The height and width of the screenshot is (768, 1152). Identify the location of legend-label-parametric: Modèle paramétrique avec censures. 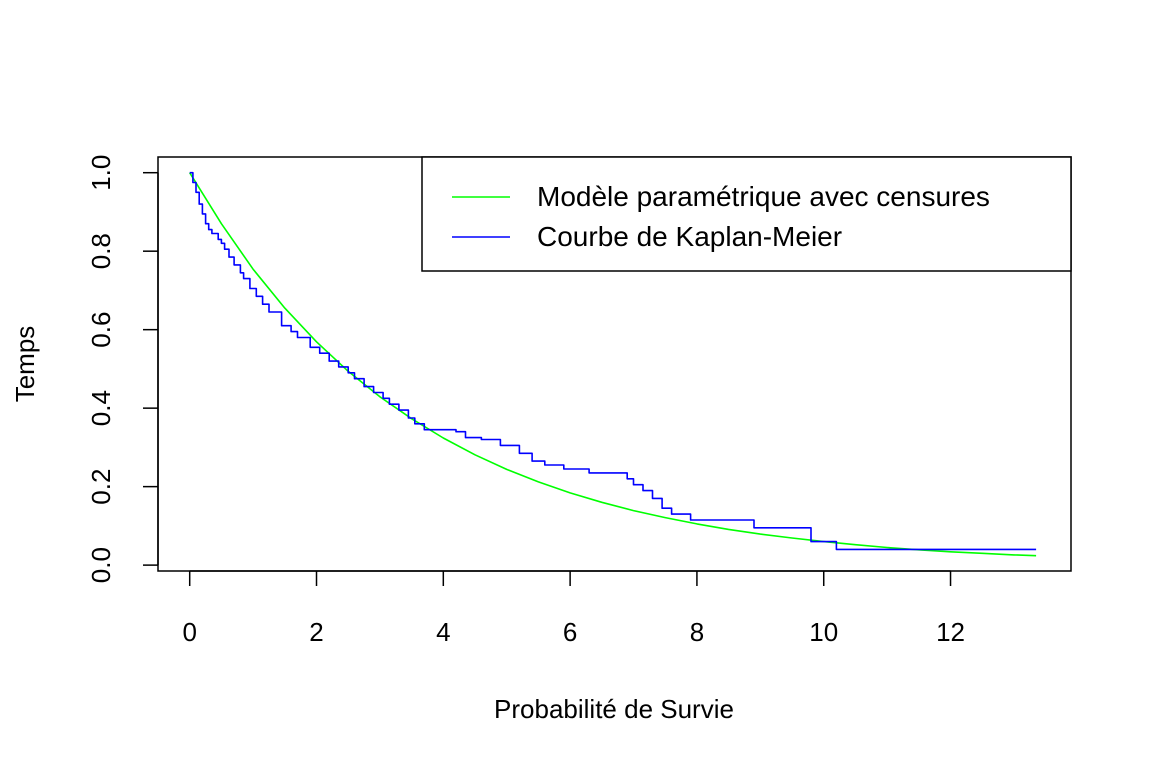
(763, 196).